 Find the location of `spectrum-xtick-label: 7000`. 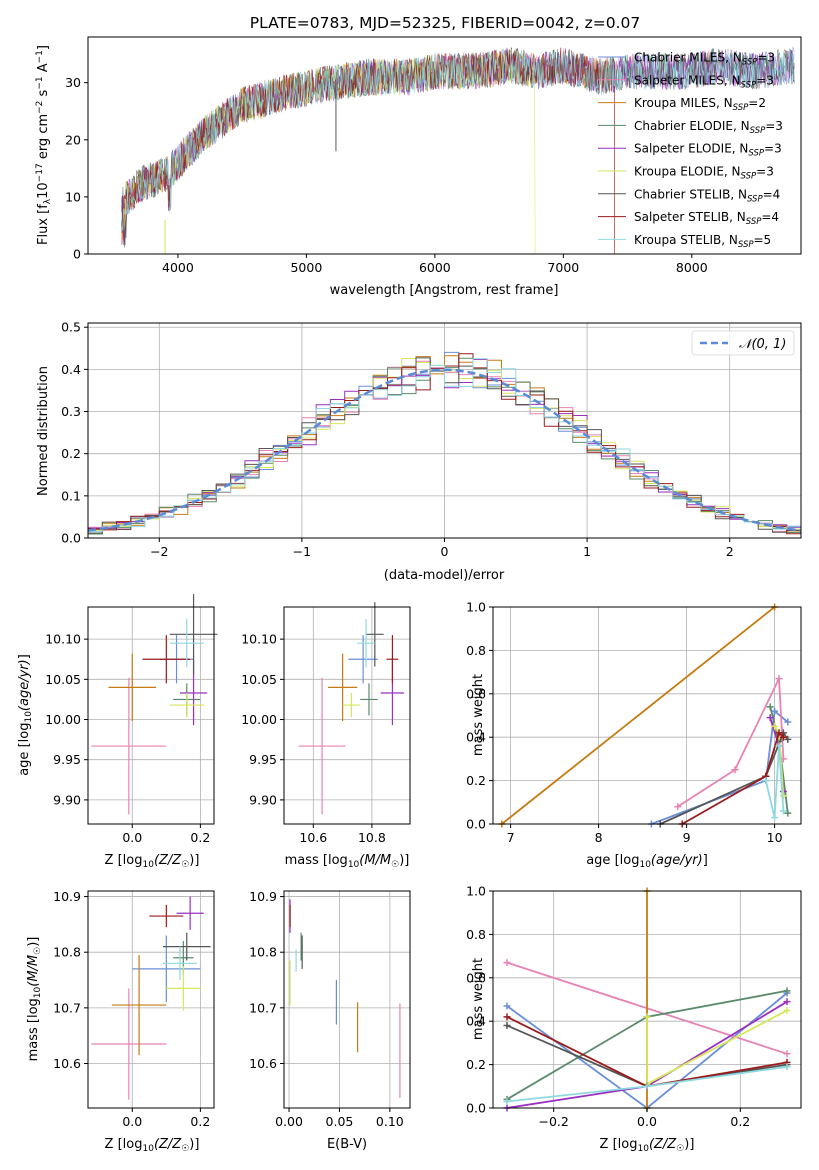

spectrum-xtick-label: 7000 is located at coordinates (563, 267).